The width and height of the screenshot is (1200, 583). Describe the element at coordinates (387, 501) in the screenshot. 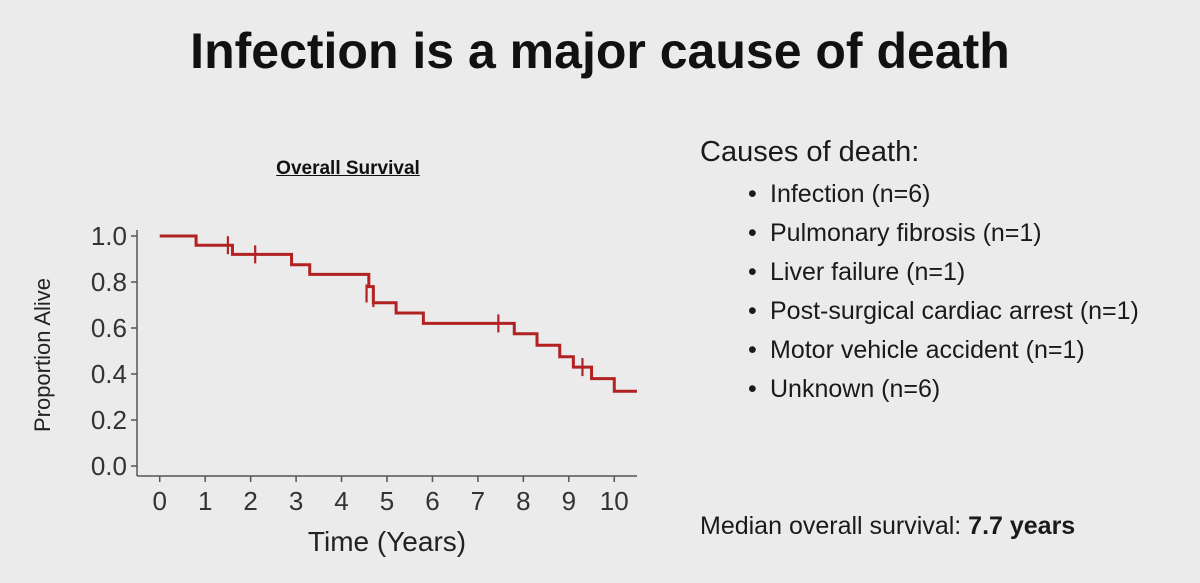

I see `x-tick-label: 5` at that location.